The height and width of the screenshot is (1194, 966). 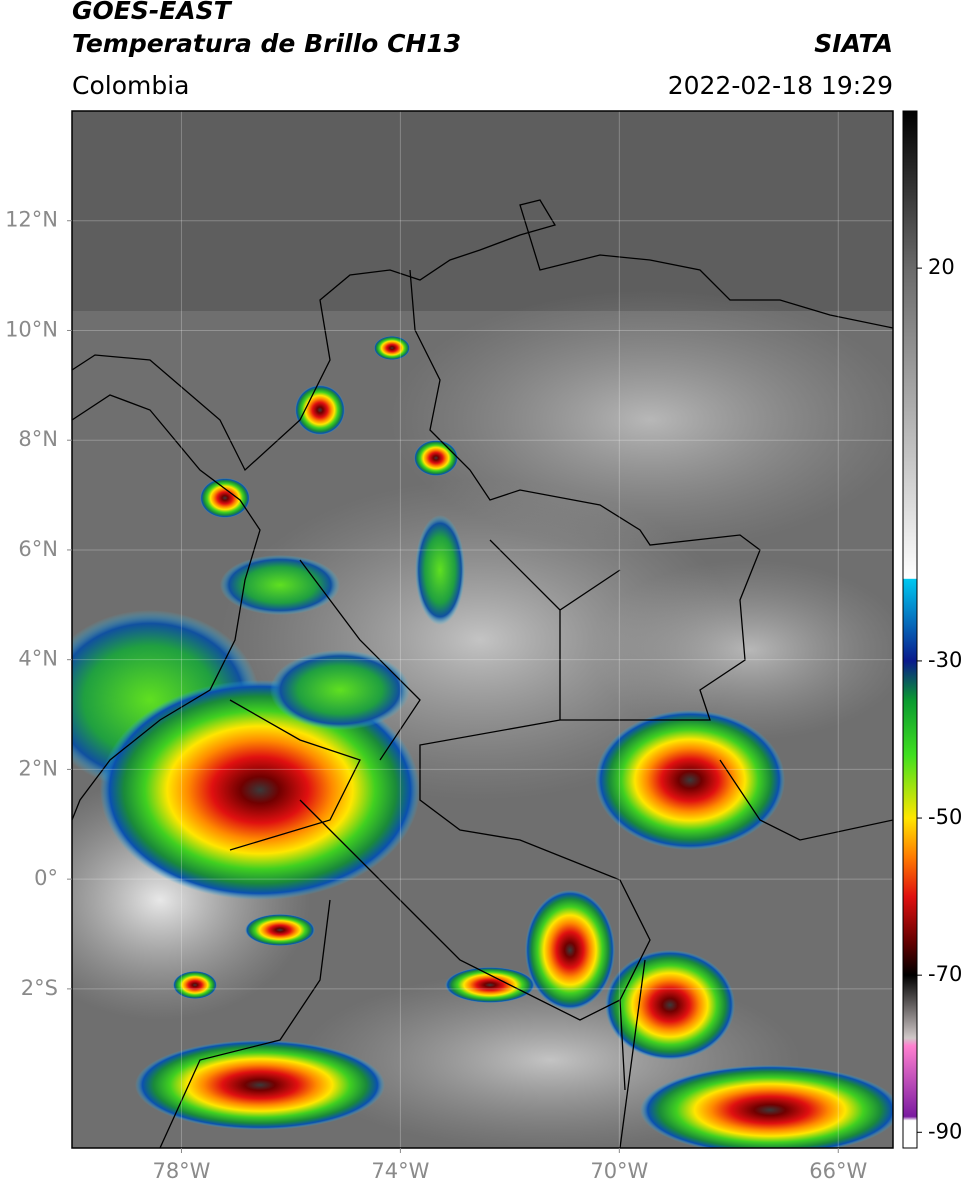 I want to click on y-tick-label: 2°N, so click(x=38, y=768).